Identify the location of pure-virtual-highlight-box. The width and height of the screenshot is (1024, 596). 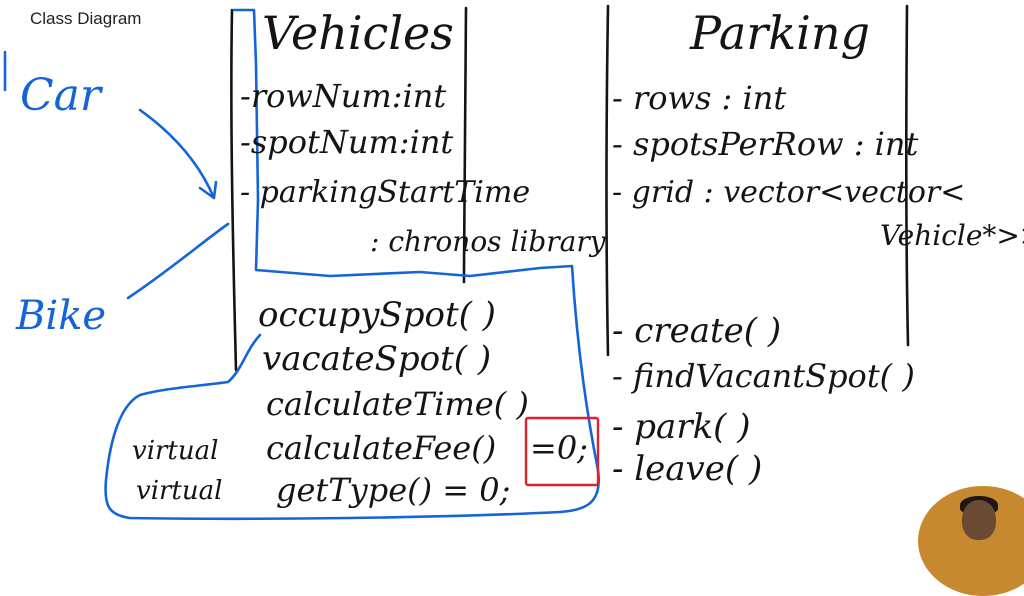
(562, 451).